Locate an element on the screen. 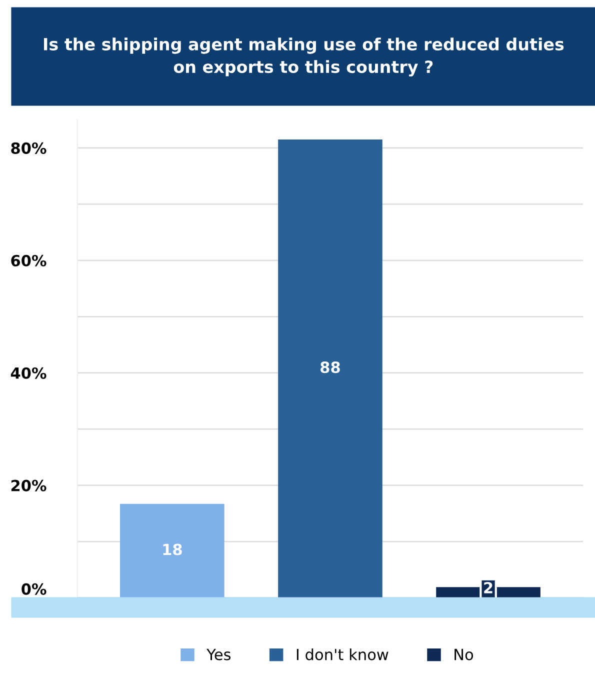 This screenshot has height=677, width=595. legend-label: Yes is located at coordinates (218, 654).